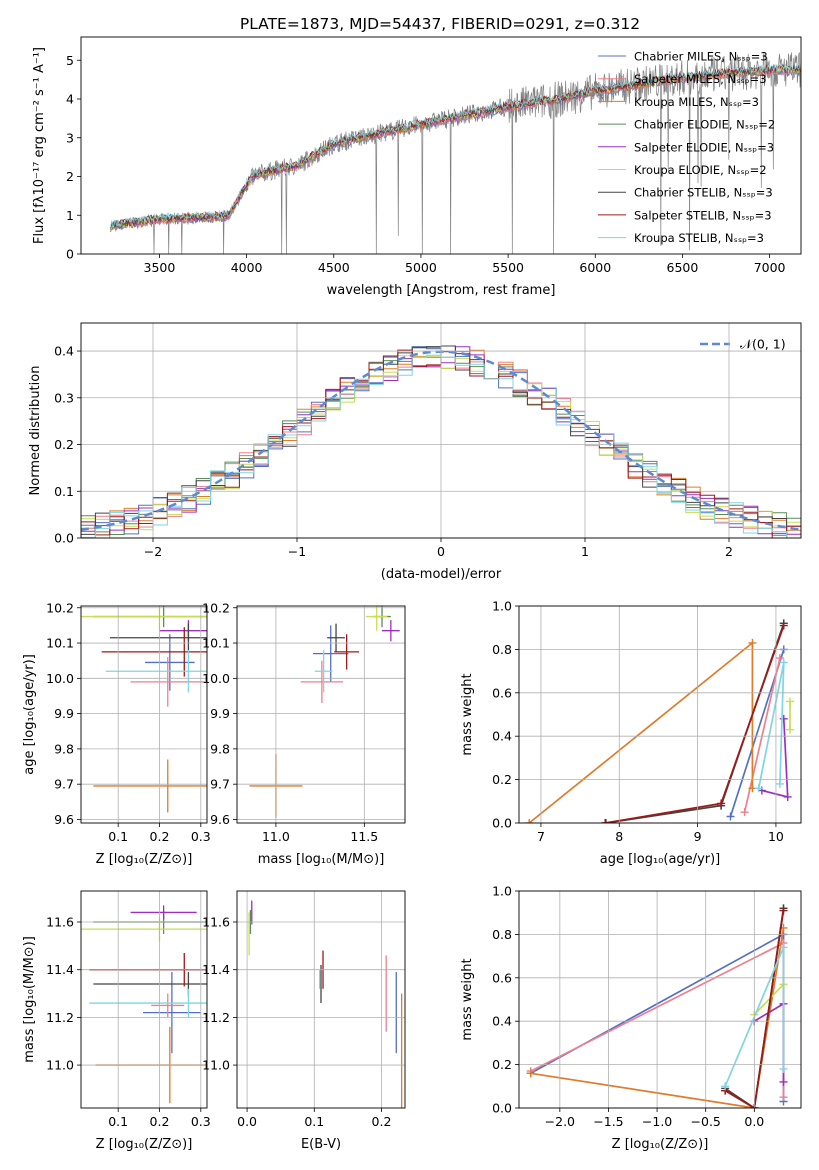 The height and width of the screenshot is (1170, 819). I want to click on tick-label-y: 11.0, so click(60, 1065).